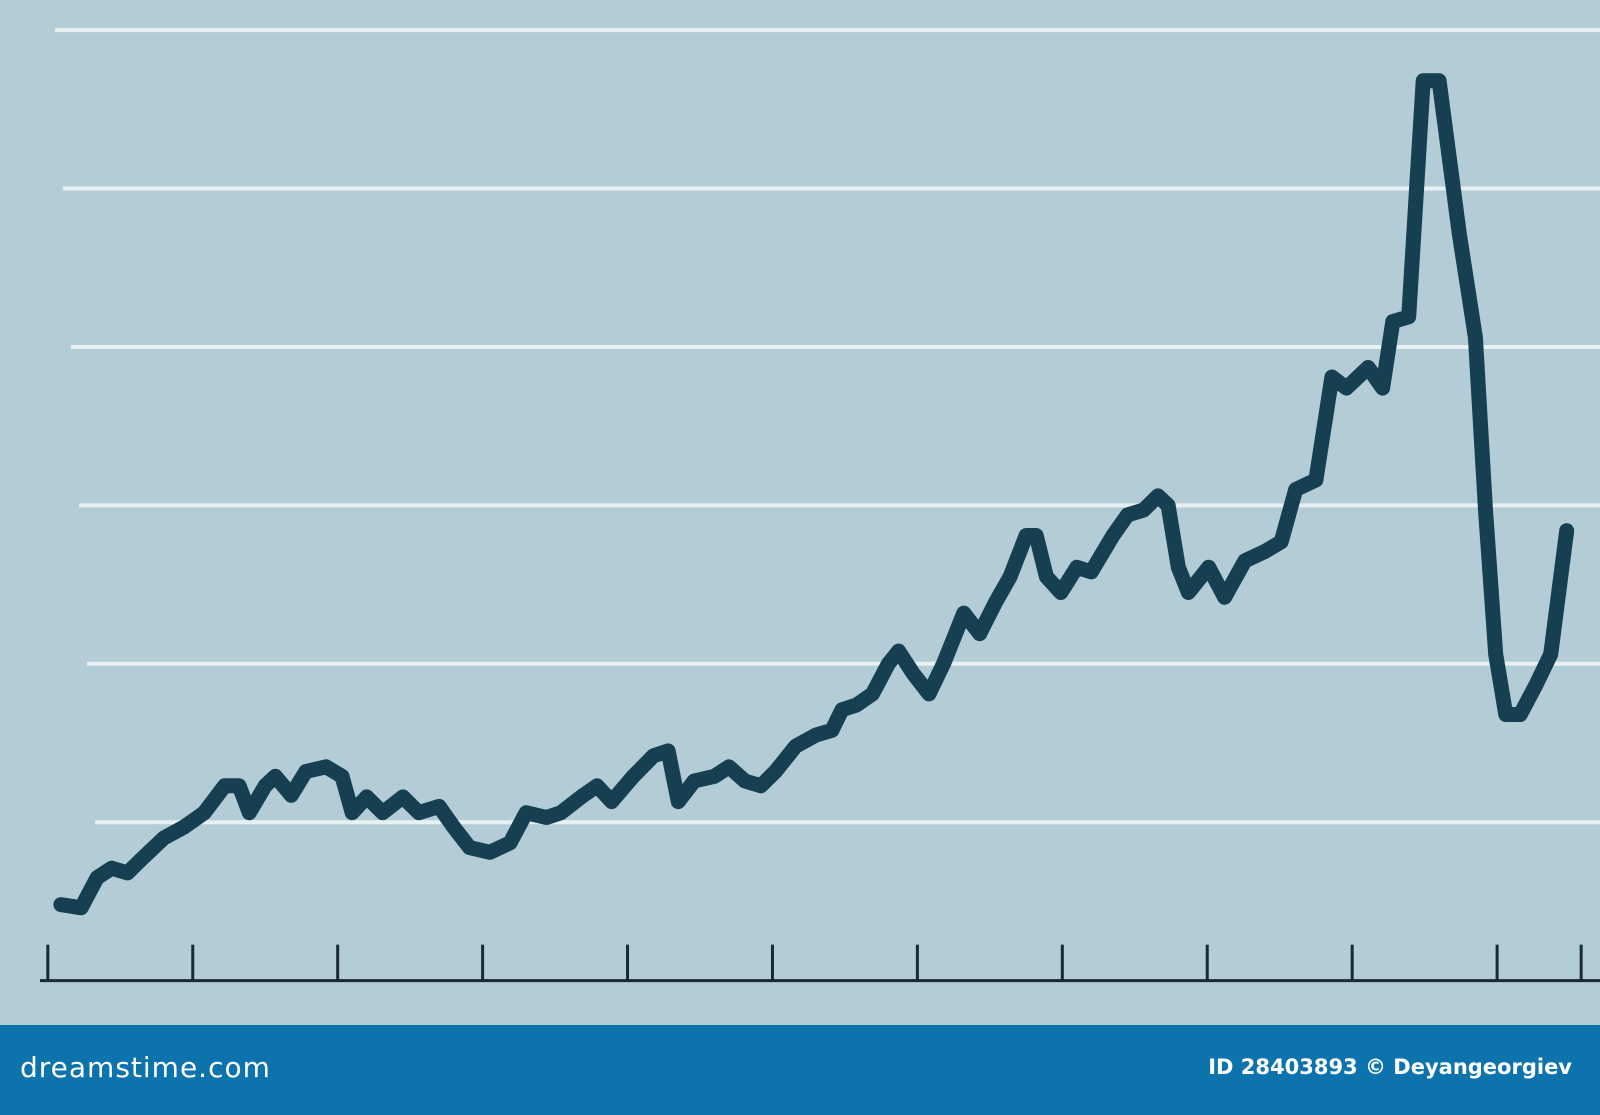 The image size is (1600, 1115). What do you see at coordinates (145, 1067) in the screenshot?
I see `logo: dreamstime.com` at bounding box center [145, 1067].